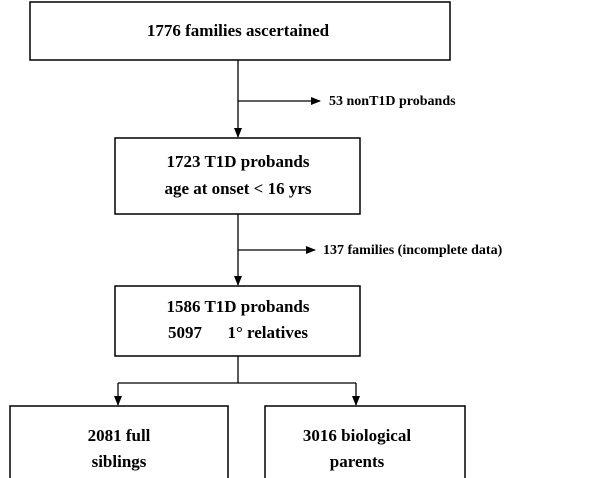  I want to click on node-label: siblings, so click(119, 461).